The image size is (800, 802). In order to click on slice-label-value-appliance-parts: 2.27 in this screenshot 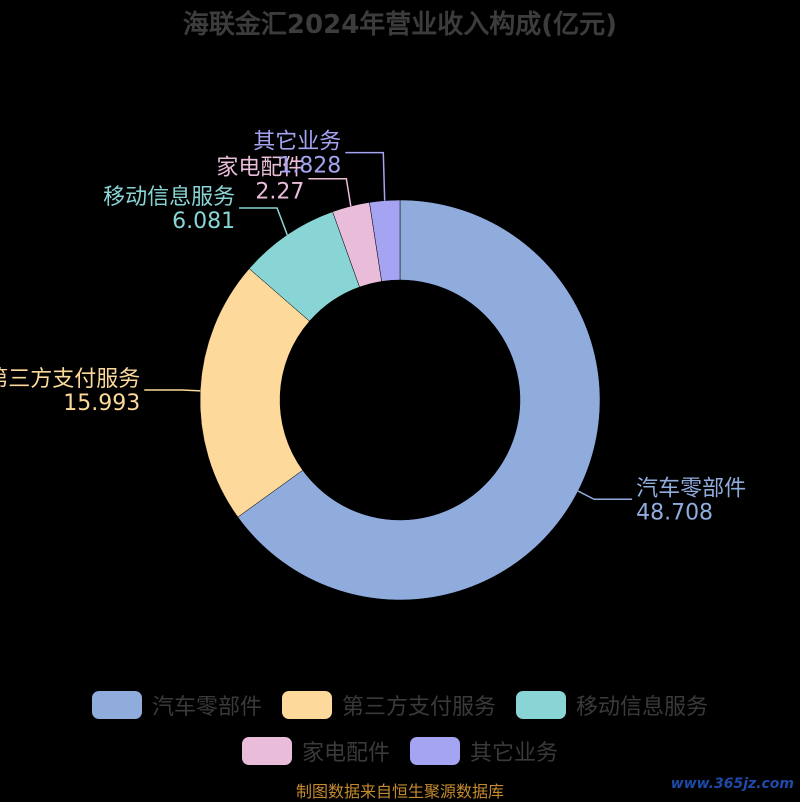, I will do `click(279, 192)`.